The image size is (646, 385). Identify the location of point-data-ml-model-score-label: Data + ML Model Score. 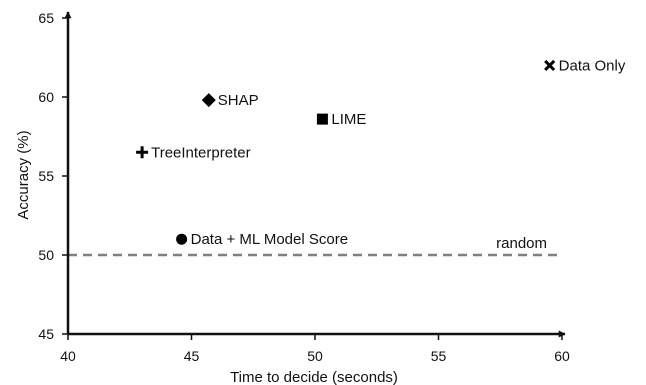
(269, 239).